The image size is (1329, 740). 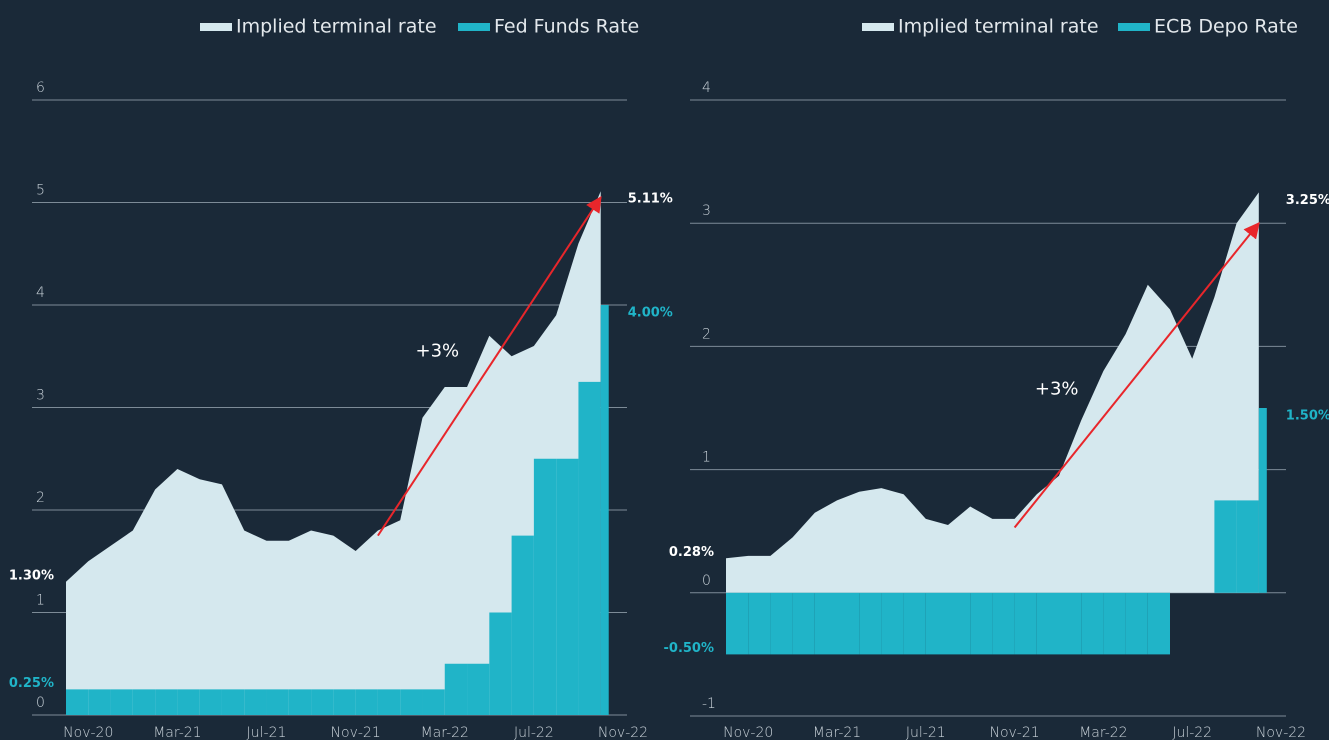 I want to click on y-tick-label: 6, so click(x=40, y=88).